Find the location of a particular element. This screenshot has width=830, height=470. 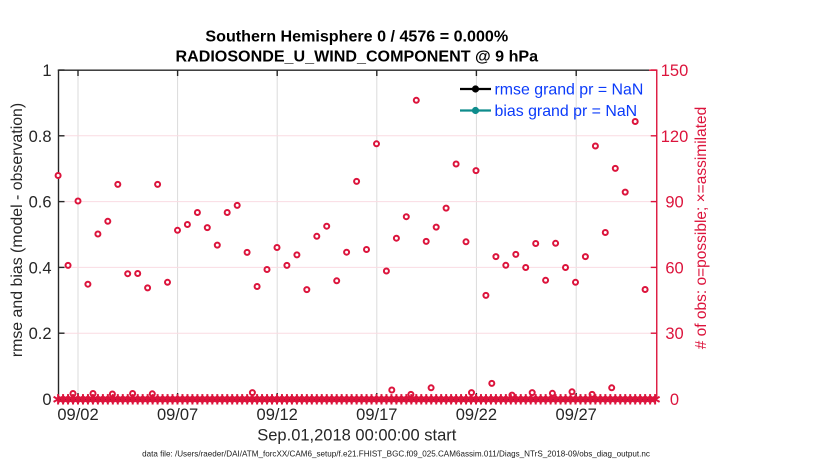

svg-text:Southern Hemisphere 0 / 4576 =: Southern Hemisphere 0 / 4576 = 0.000% is located at coordinates (356, 37).